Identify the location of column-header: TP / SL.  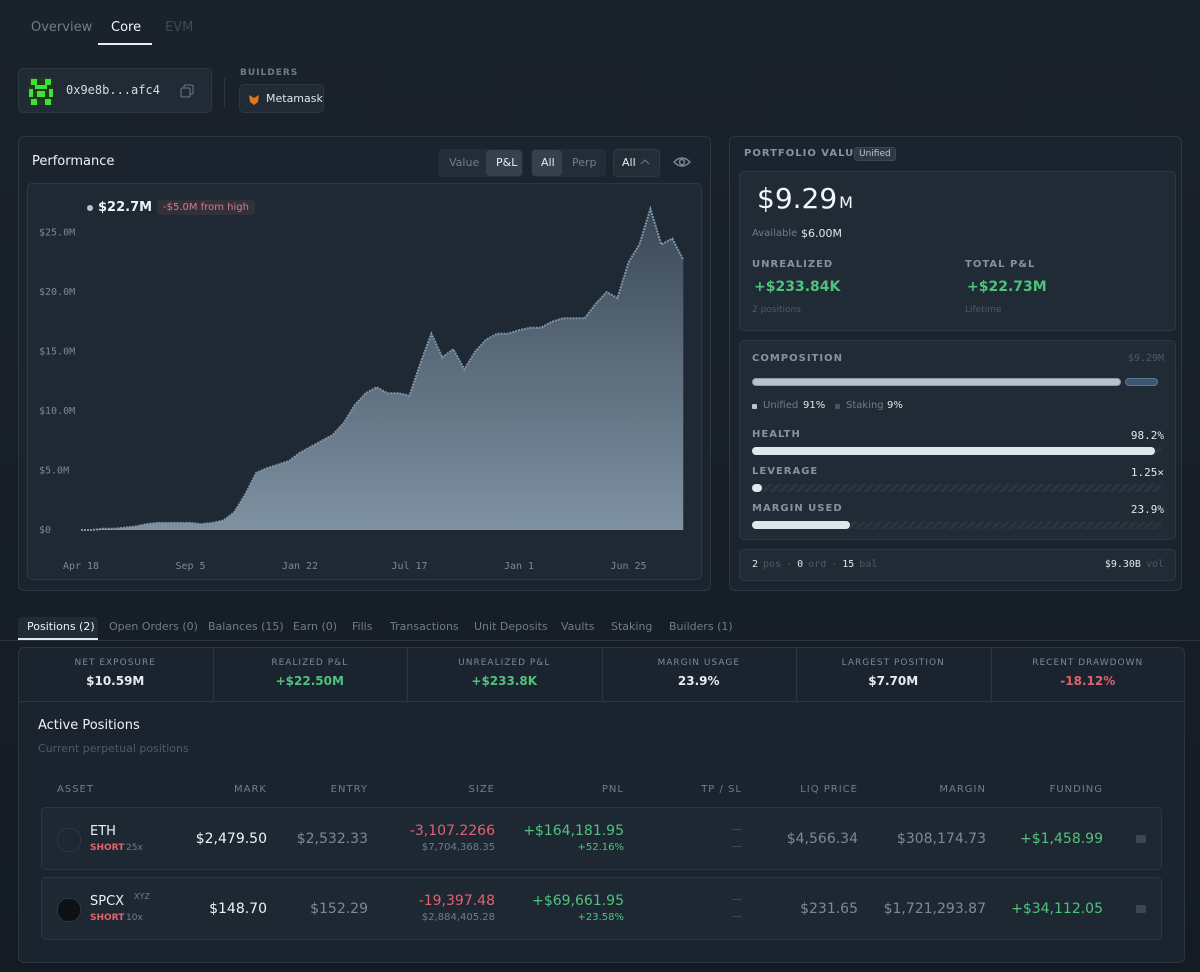
(721, 789).